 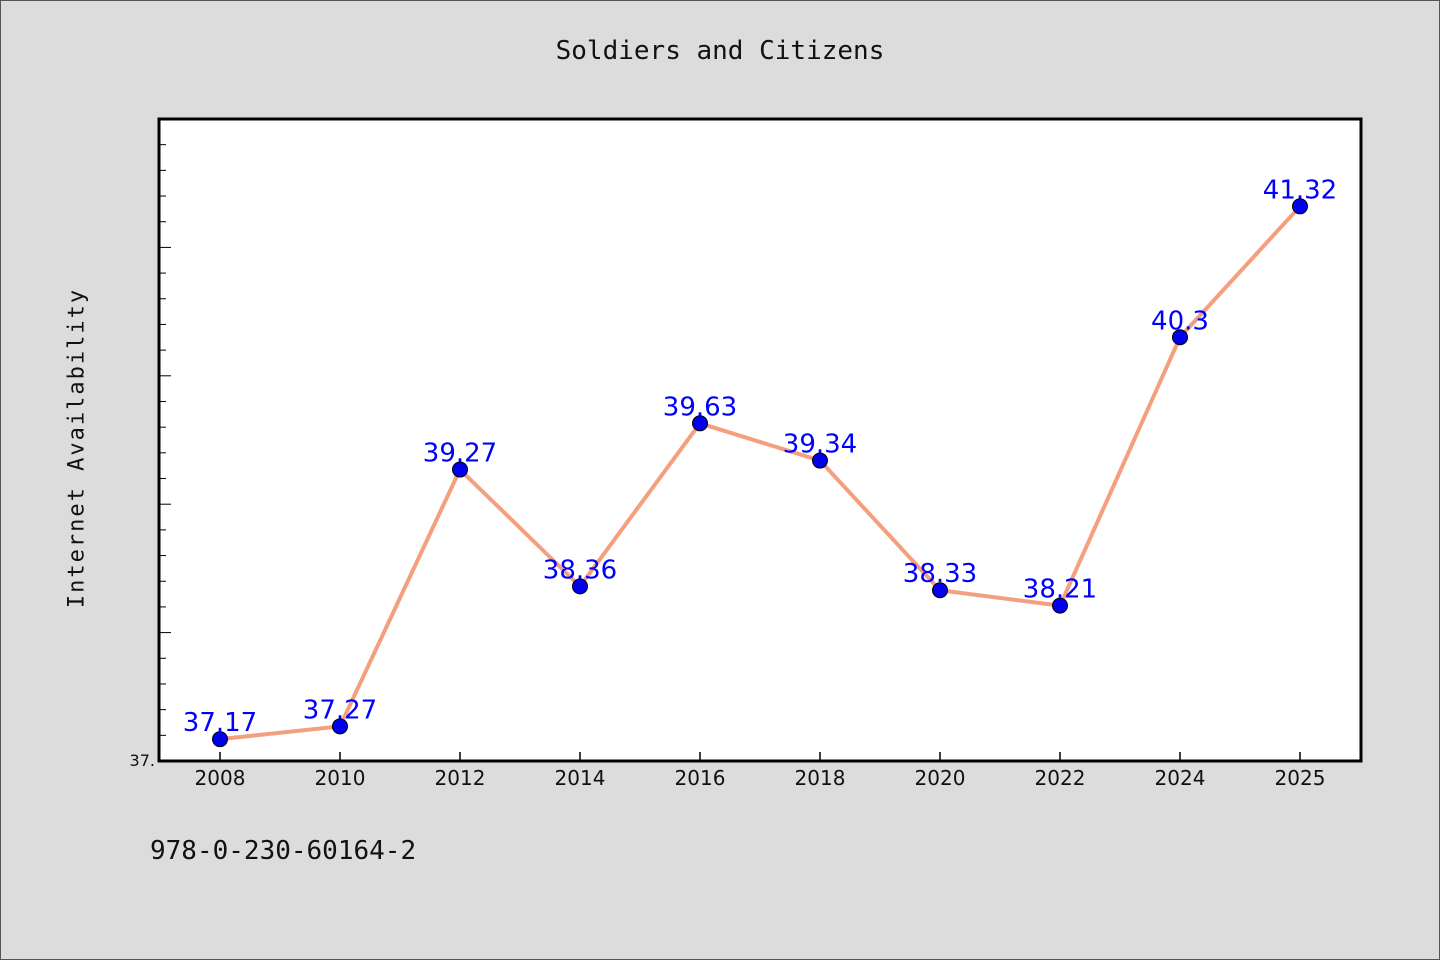 What do you see at coordinates (1180, 778) in the screenshot?
I see `x-tick-label: 2024` at bounding box center [1180, 778].